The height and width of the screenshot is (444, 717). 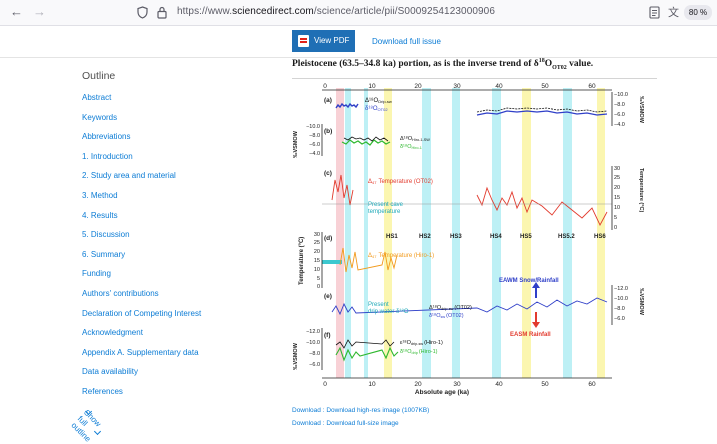 What do you see at coordinates (411, 146) in the screenshot?
I see `legend-b-hiro: δ¹⁸OHiro-1` at bounding box center [411, 146].